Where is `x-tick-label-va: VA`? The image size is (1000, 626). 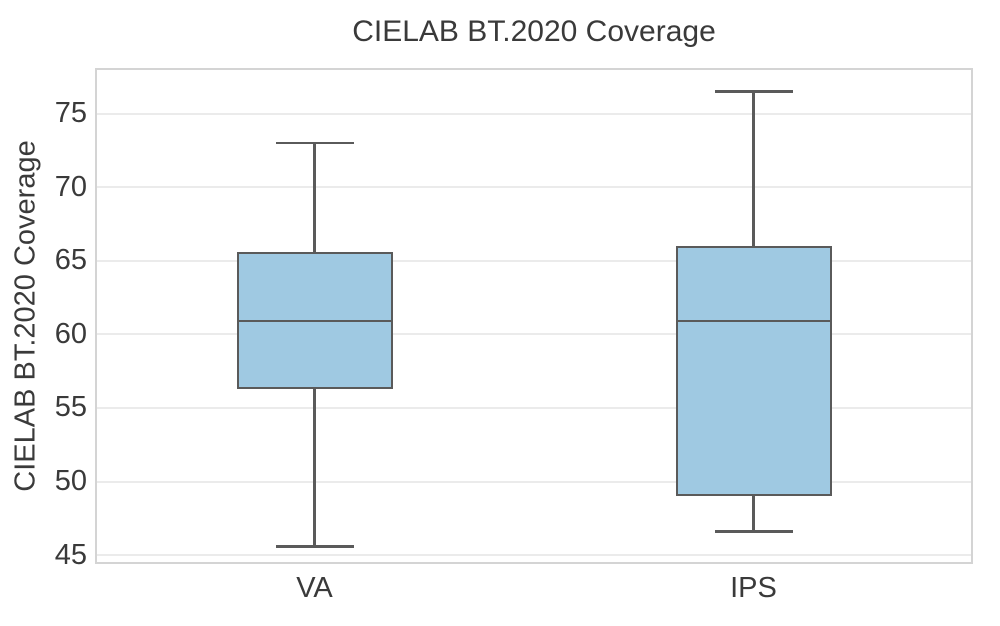 x-tick-label-va: VA is located at coordinates (314, 588).